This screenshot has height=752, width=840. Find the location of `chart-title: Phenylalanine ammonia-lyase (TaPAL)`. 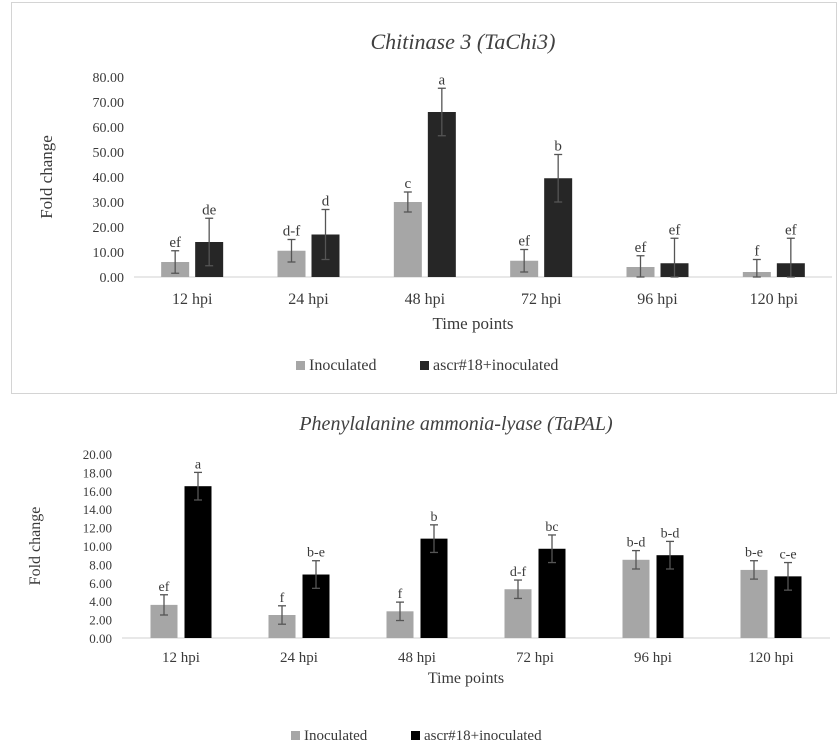

chart-title: Phenylalanine ammonia-lyase (TaPAL) is located at coordinates (455, 424).